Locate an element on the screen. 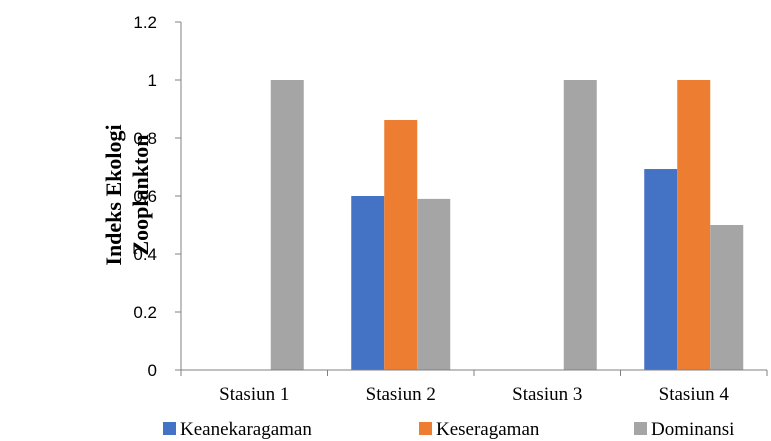  y-tick-label: 0 is located at coordinates (152, 370).